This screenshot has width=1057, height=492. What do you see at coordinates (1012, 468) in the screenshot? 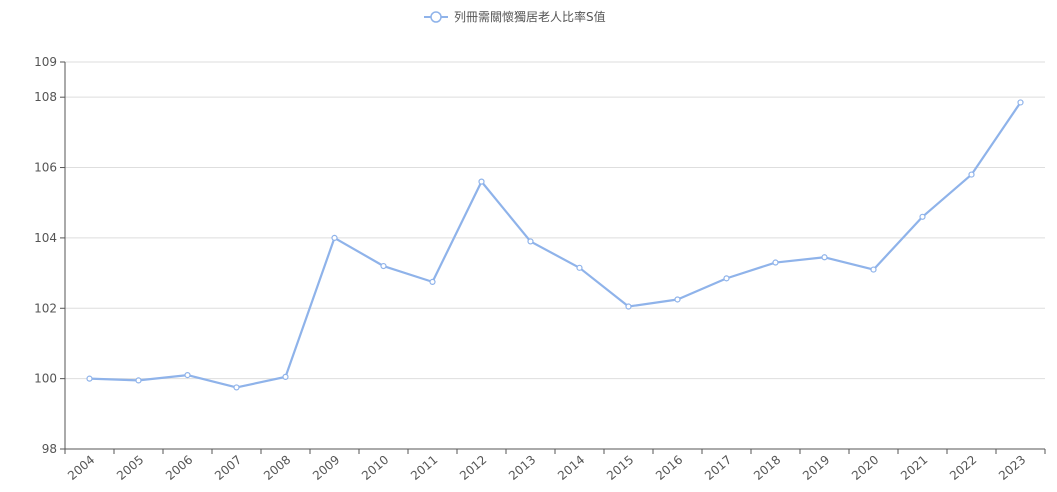
I see `x-tick-label-2023: 2023` at bounding box center [1012, 468].